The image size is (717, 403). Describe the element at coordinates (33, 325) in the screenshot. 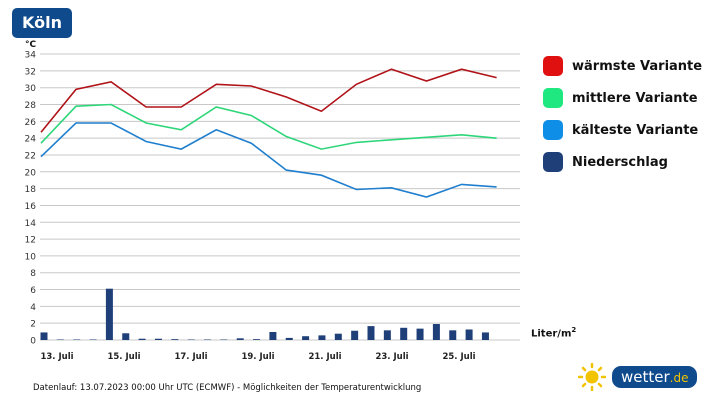

I see `y-tick-label: 2` at that location.